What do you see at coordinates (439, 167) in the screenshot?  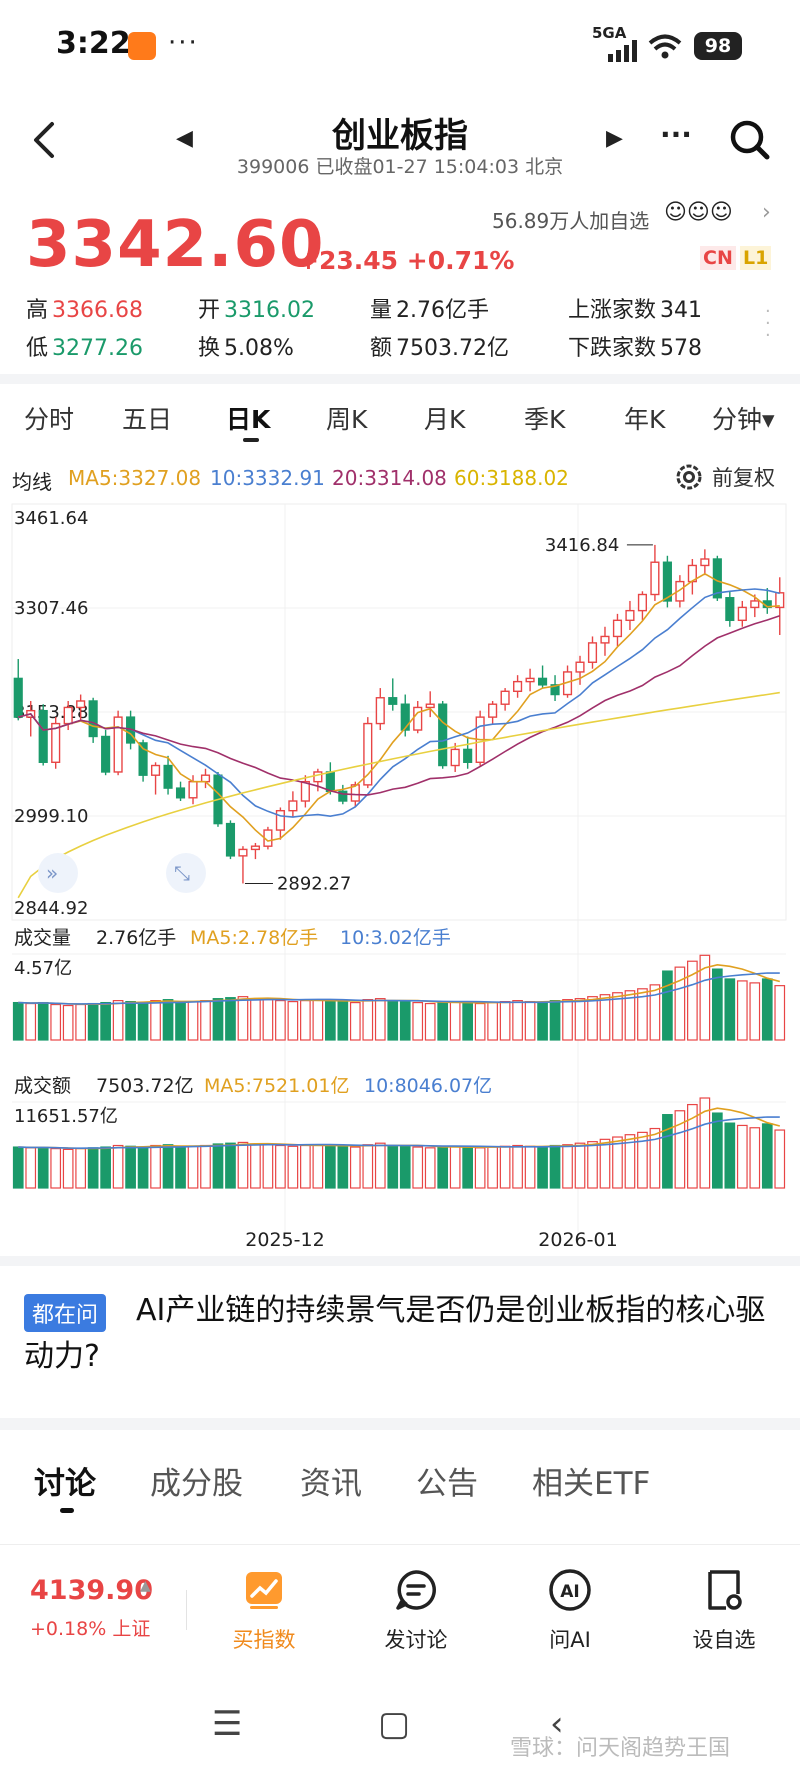 I see `market-status: 已收盘01-27 15:04:03 北京` at bounding box center [439, 167].